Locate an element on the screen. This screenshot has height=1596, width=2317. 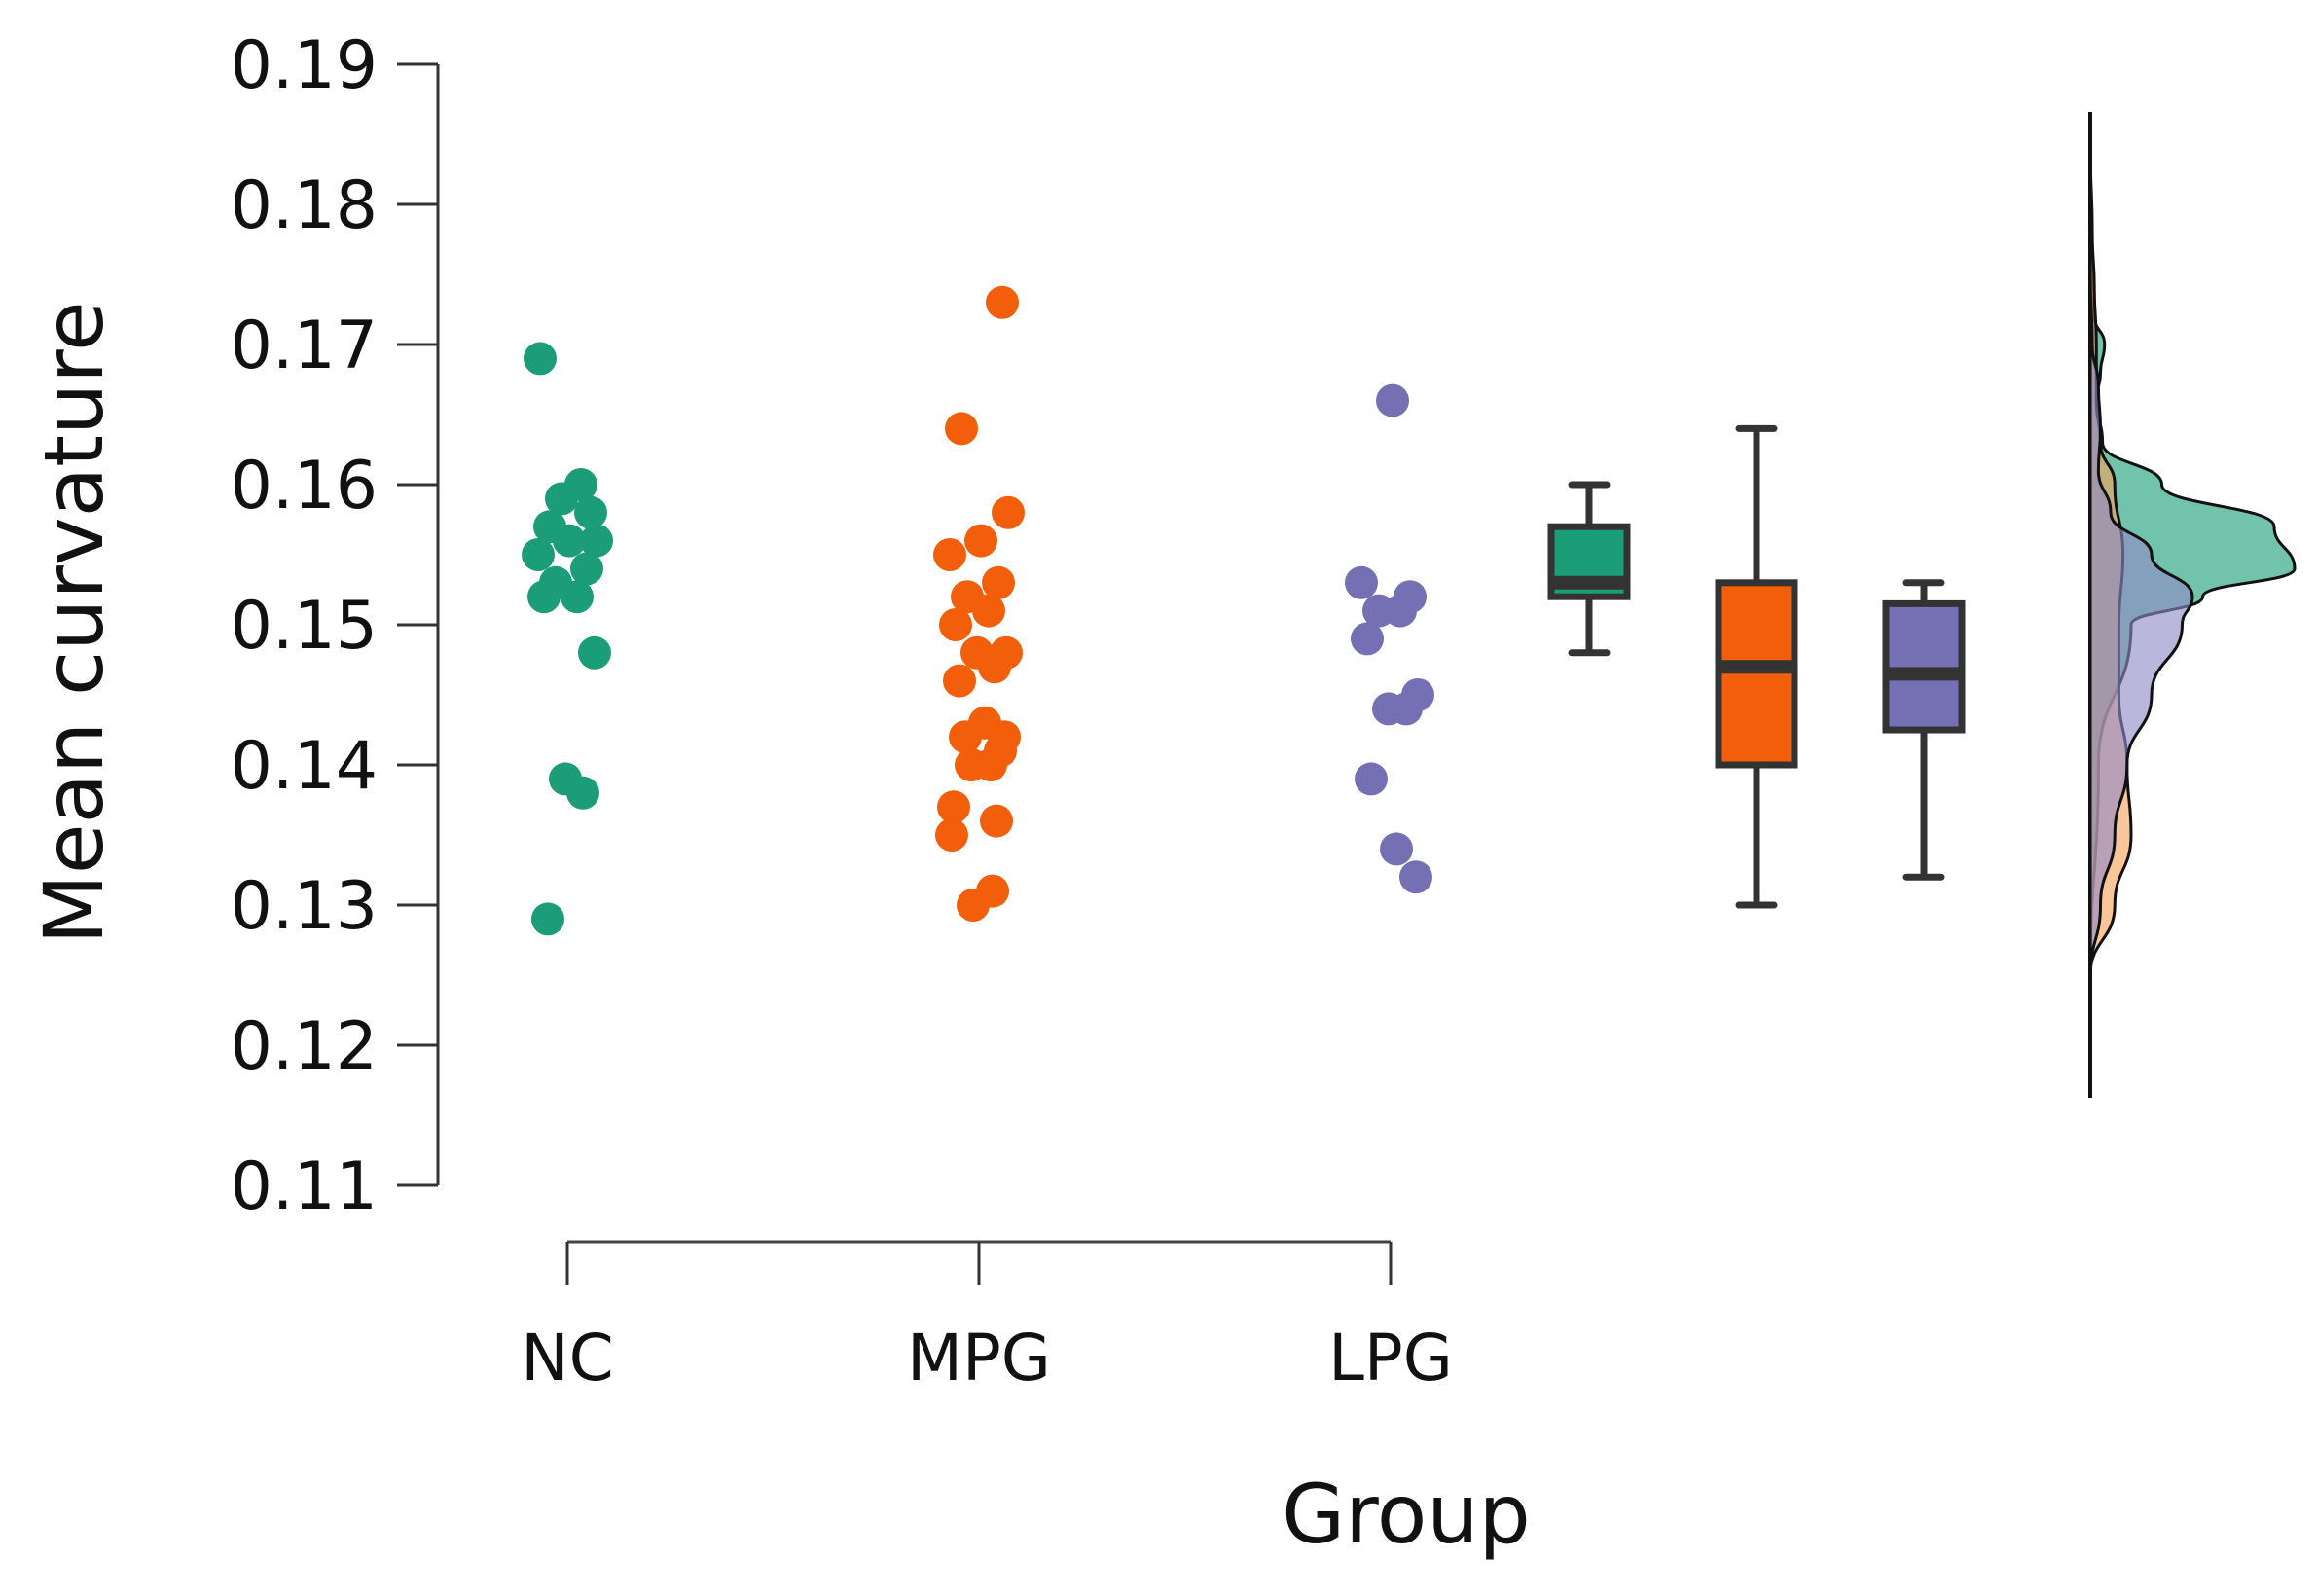
x-axis-title: Group is located at coordinates (1406, 1515).